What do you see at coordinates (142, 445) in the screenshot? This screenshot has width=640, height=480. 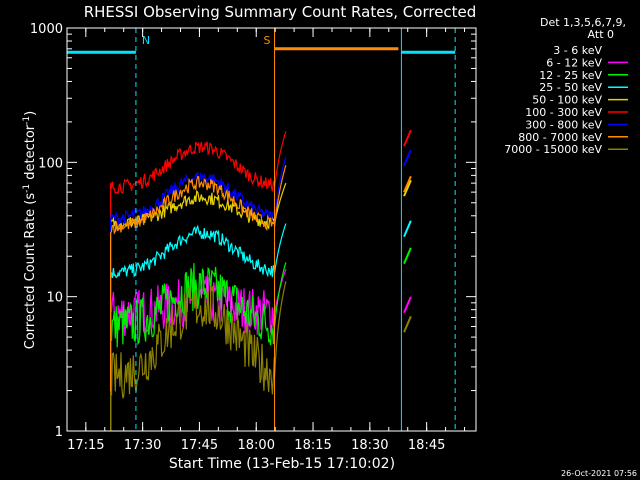 I see `x-tick-label: 17:30` at bounding box center [142, 445].